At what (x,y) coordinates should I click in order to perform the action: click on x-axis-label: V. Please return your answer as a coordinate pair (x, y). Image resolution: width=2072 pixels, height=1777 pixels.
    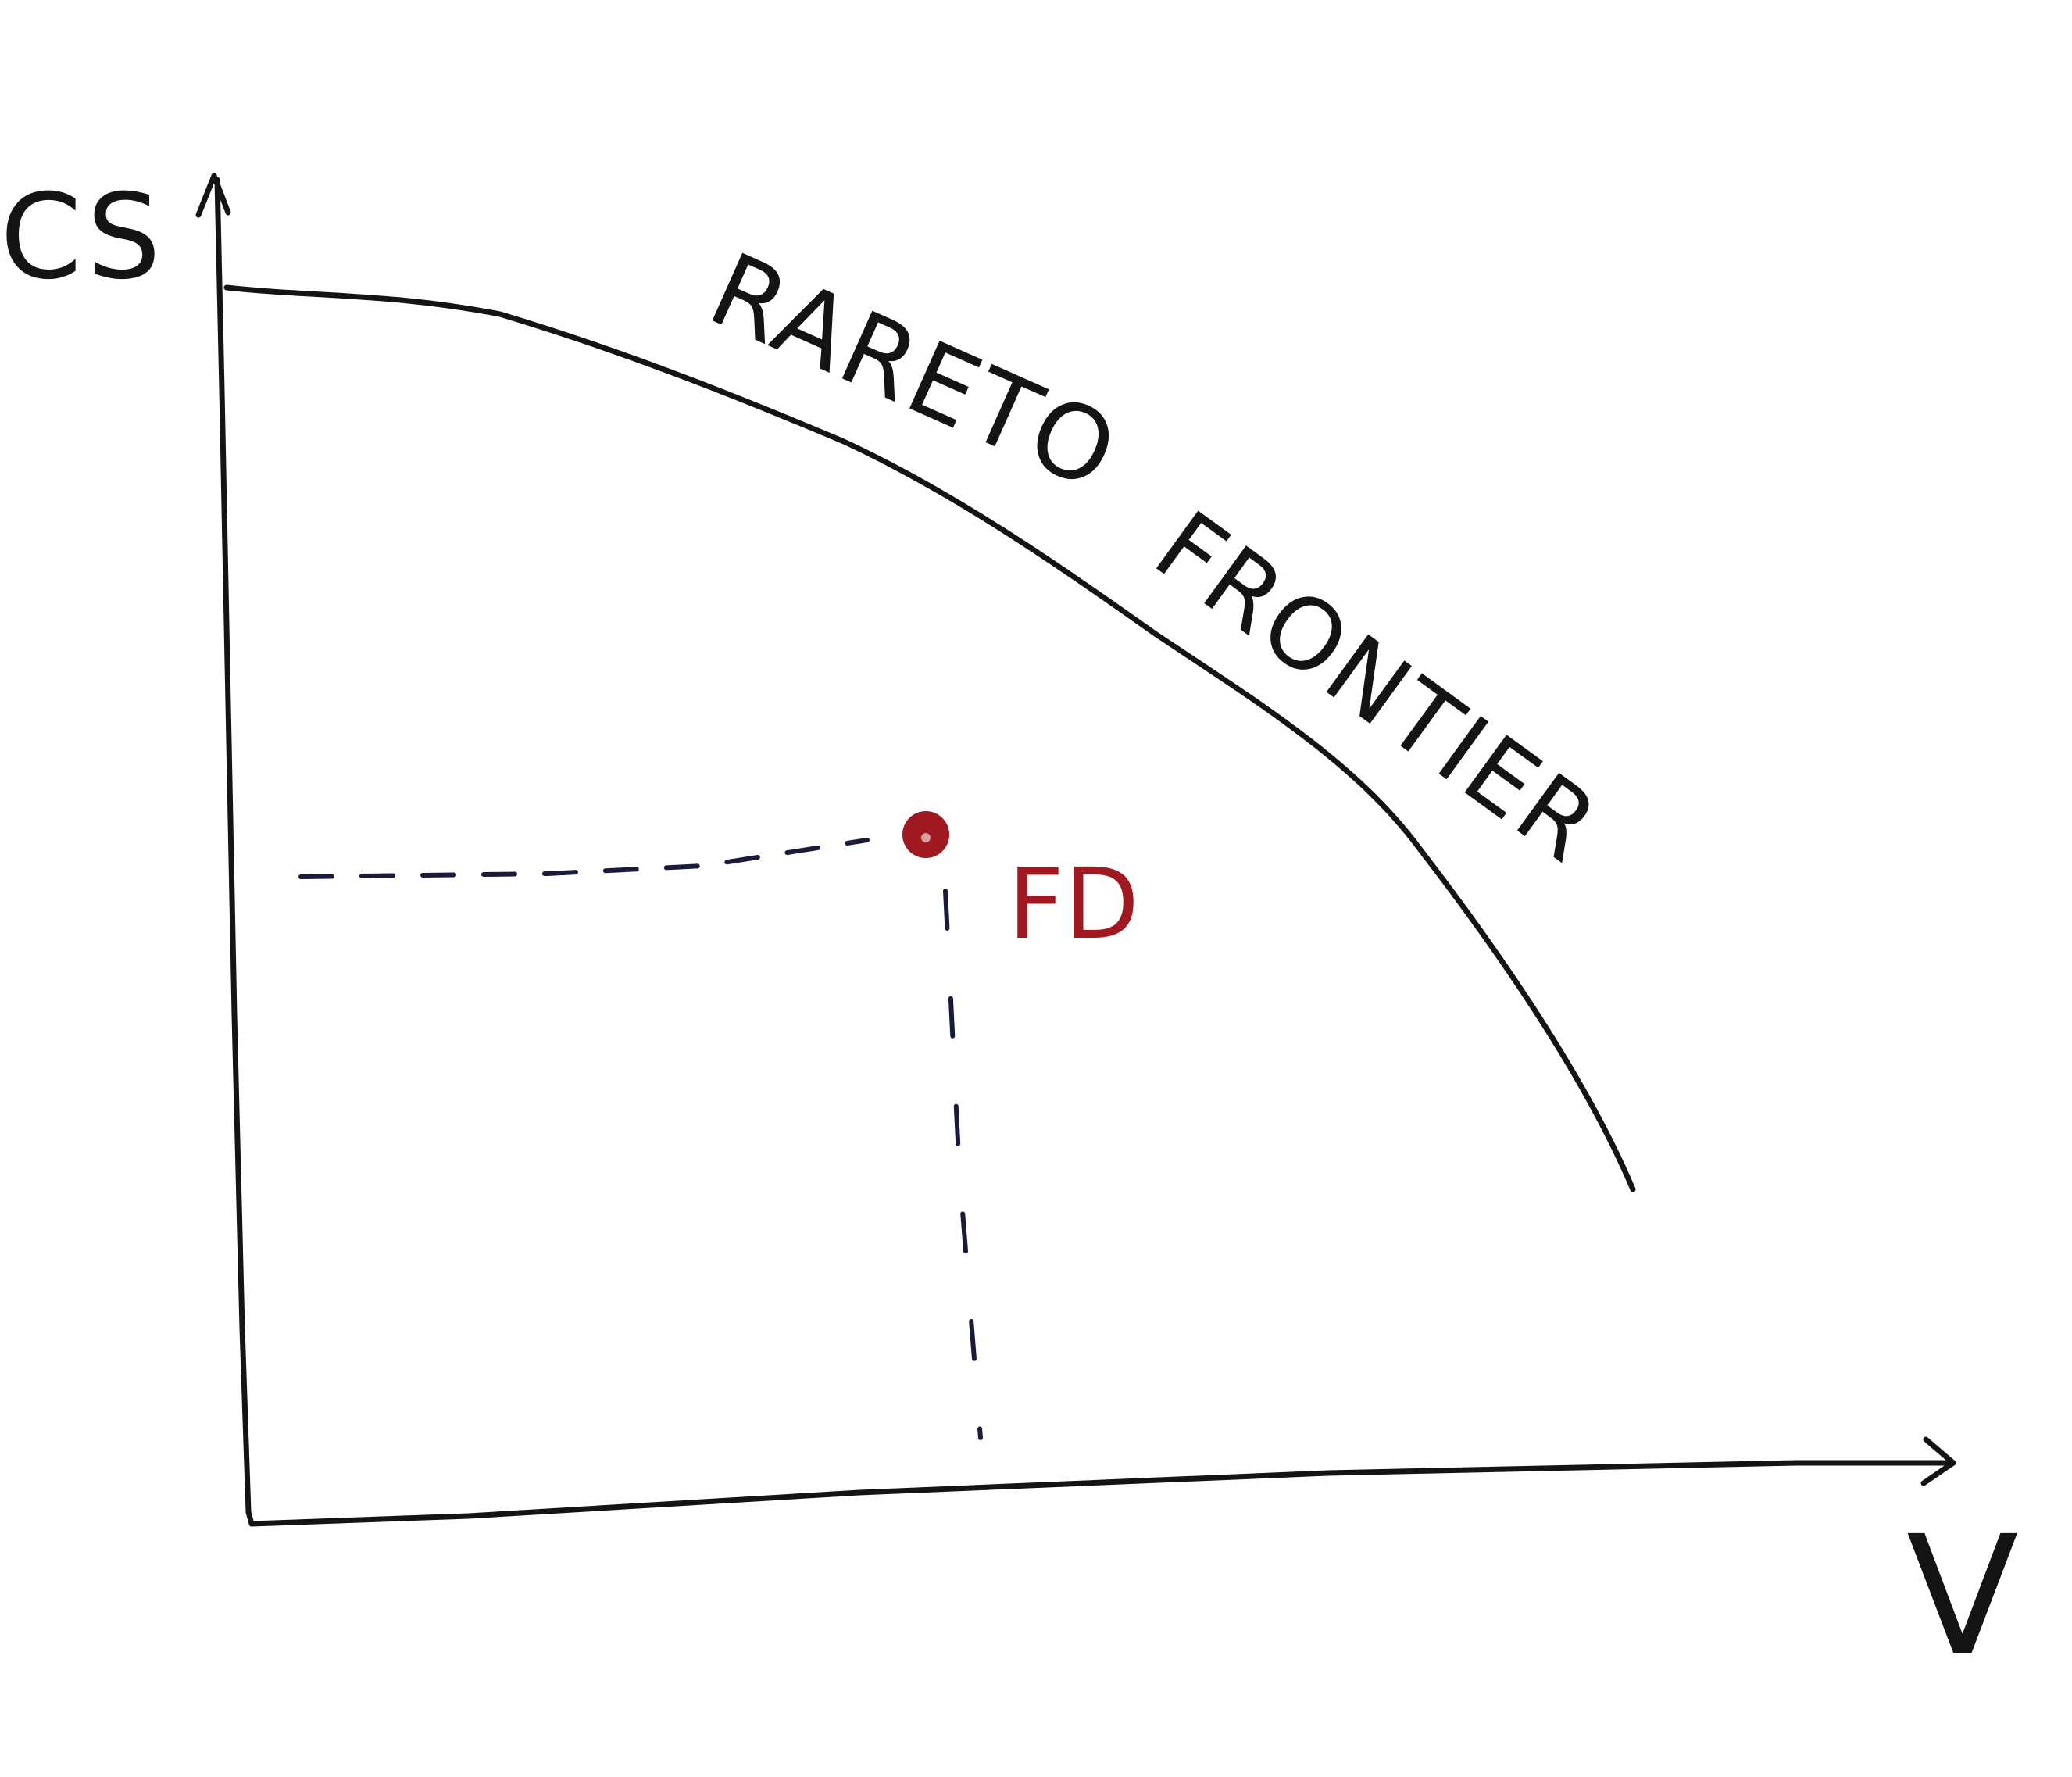
    Looking at the image, I should click on (1962, 1596).